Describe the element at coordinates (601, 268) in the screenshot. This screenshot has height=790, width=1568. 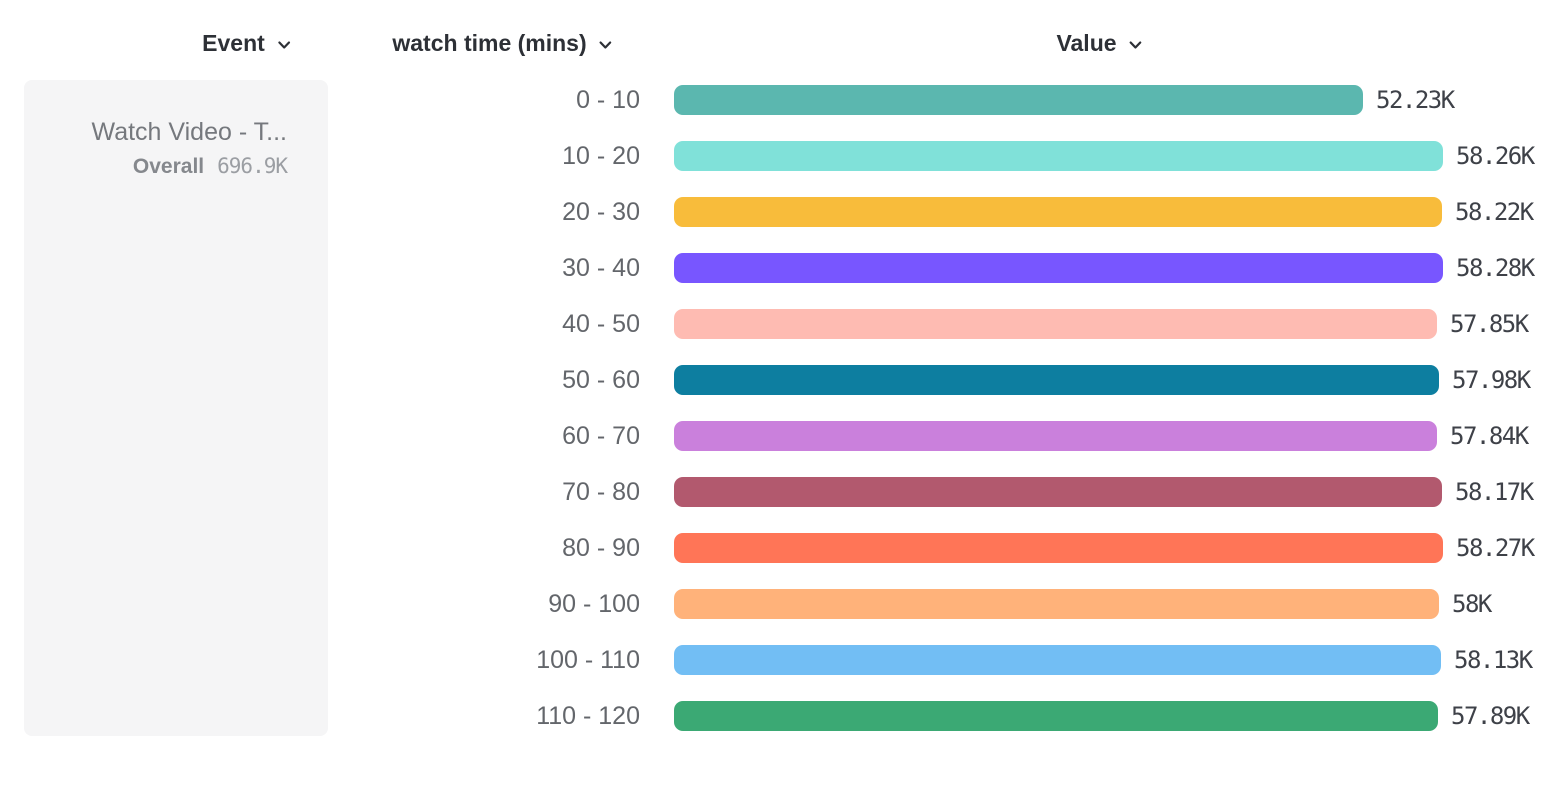
I see `bar-category-label: 30 - 40` at that location.